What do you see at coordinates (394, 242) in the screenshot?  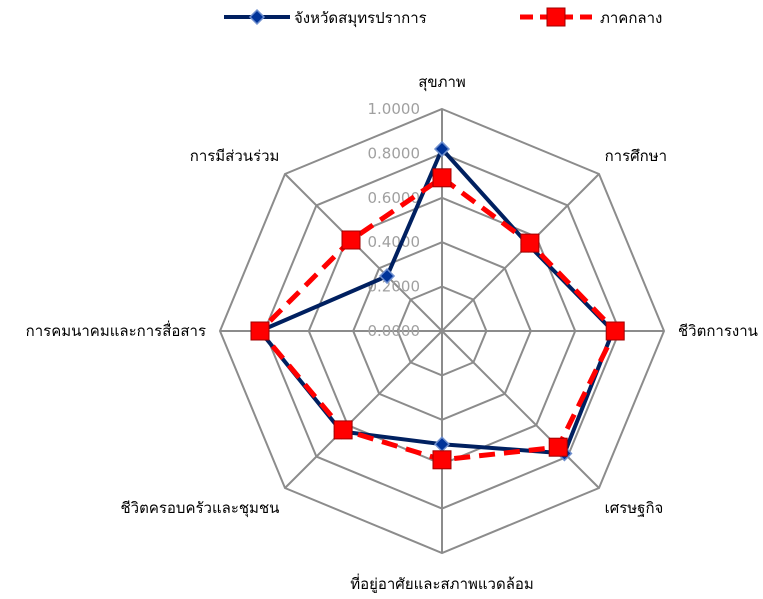 I see `tick-label: 0.4000` at bounding box center [394, 242].